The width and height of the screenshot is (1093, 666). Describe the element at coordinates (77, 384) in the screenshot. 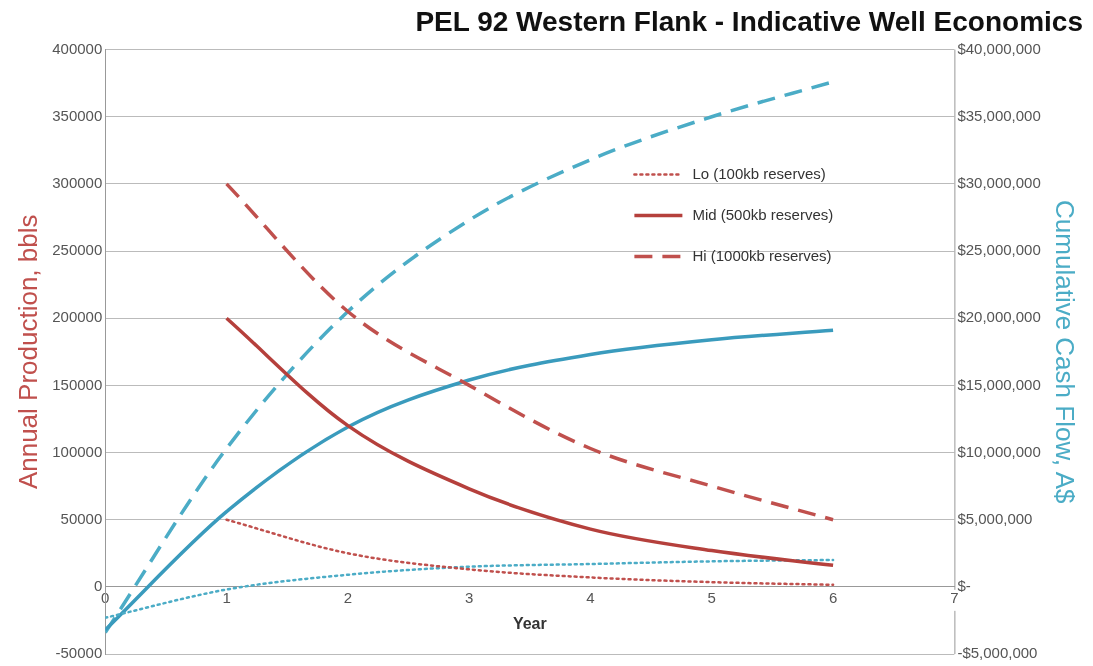

I see `y-tick-label: 150000` at that location.